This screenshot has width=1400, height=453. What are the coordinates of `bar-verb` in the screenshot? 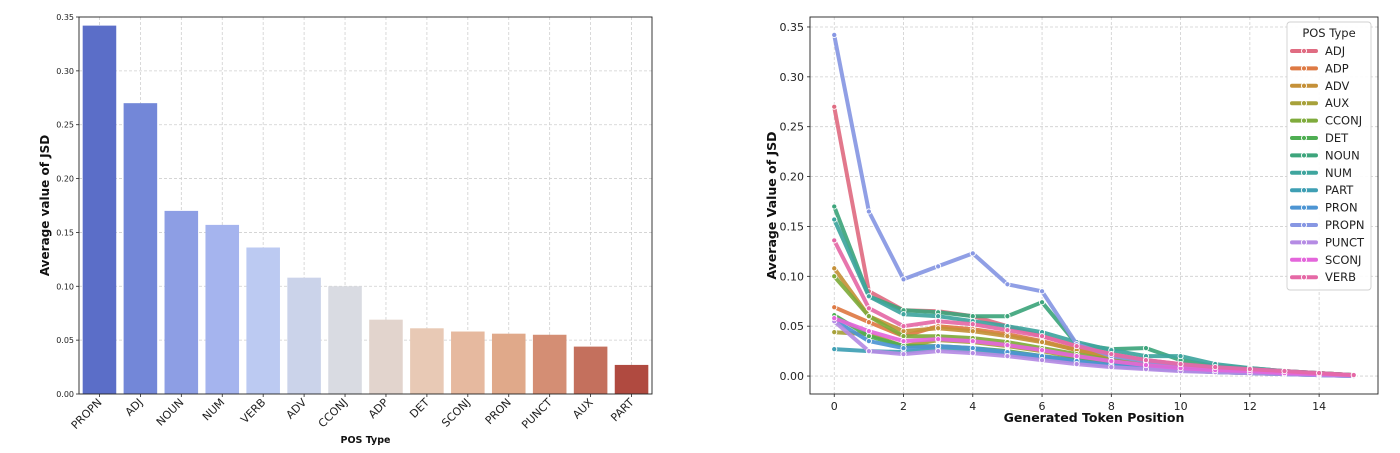 It's located at (263, 320).